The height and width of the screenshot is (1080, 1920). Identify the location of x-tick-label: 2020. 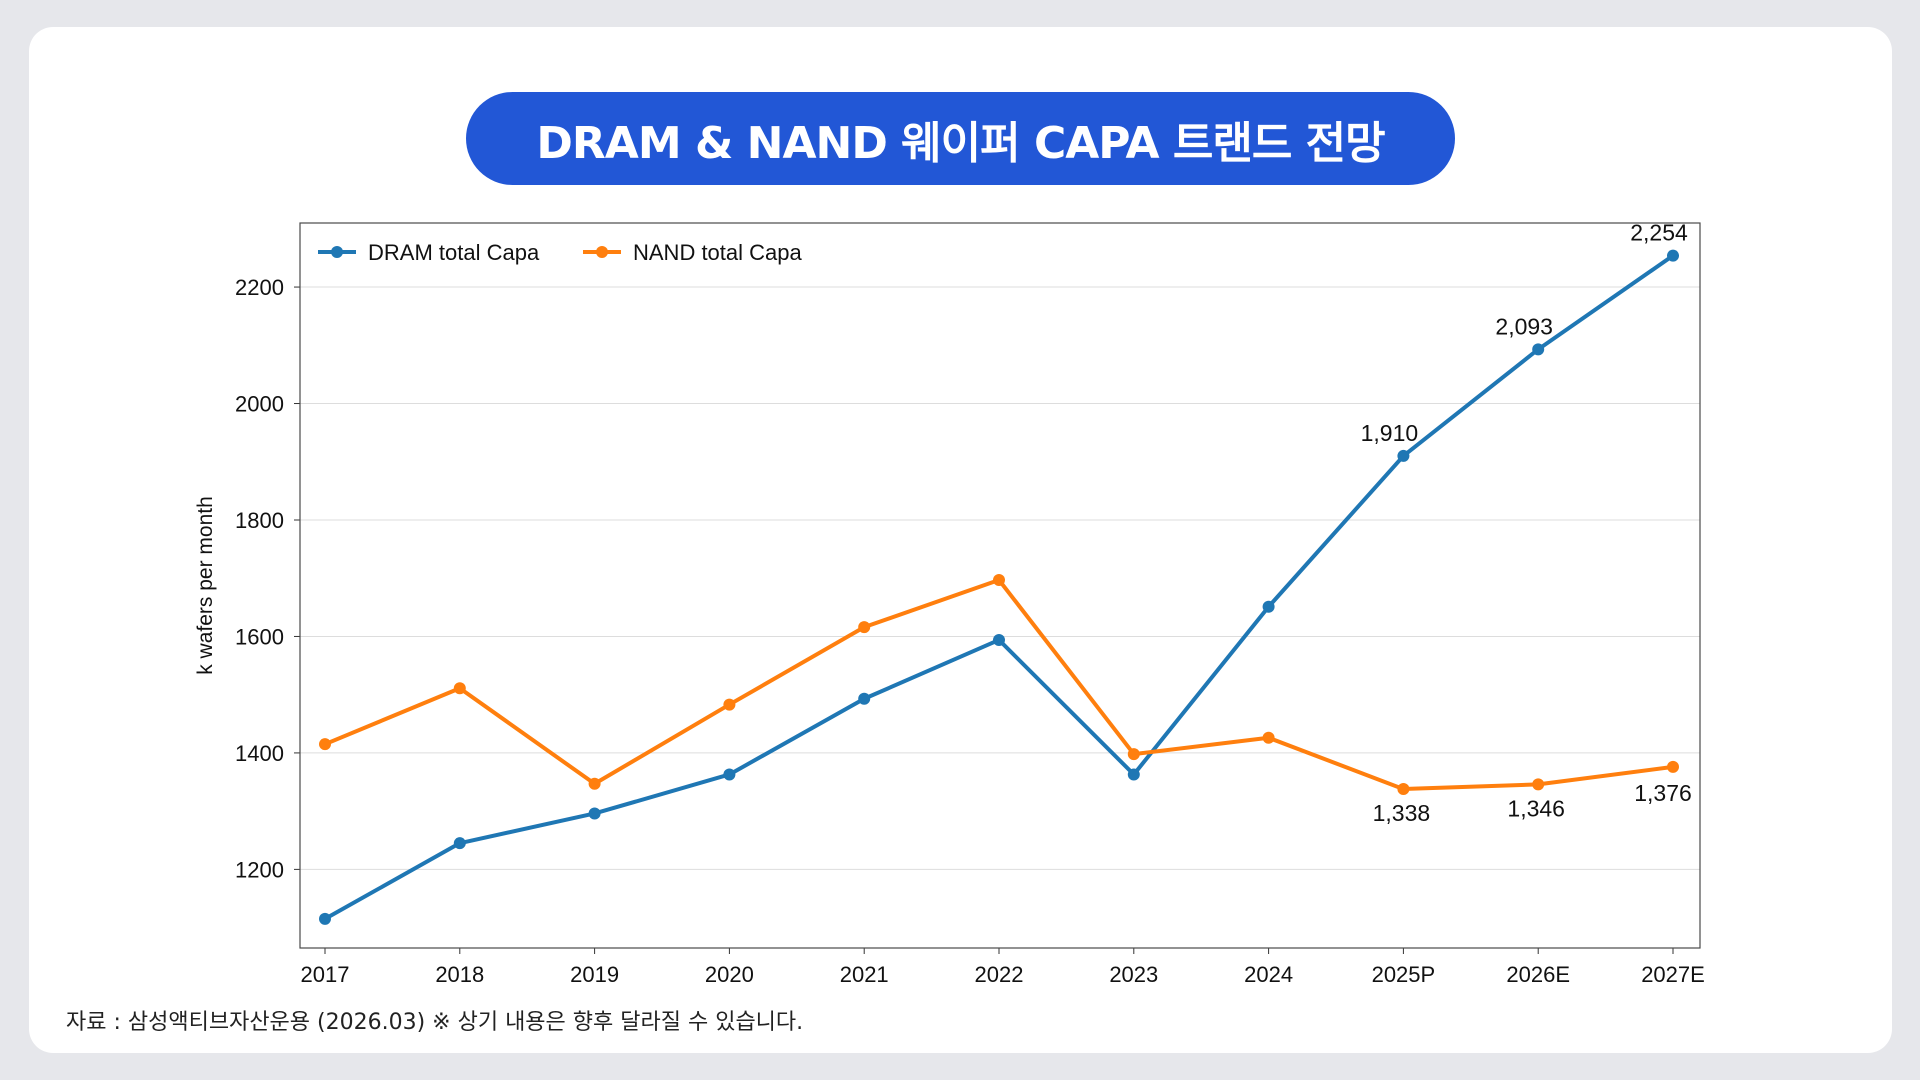
(729, 974).